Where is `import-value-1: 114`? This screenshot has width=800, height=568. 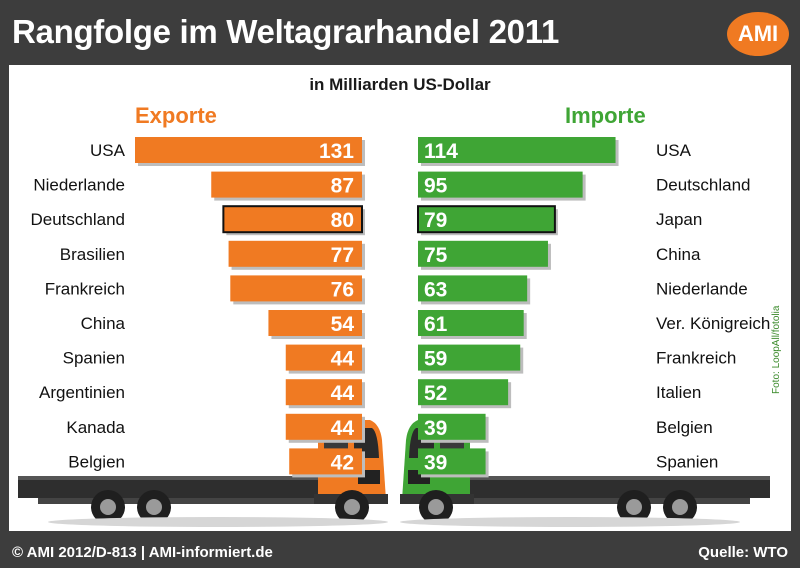 import-value-1: 114 is located at coordinates (441, 151).